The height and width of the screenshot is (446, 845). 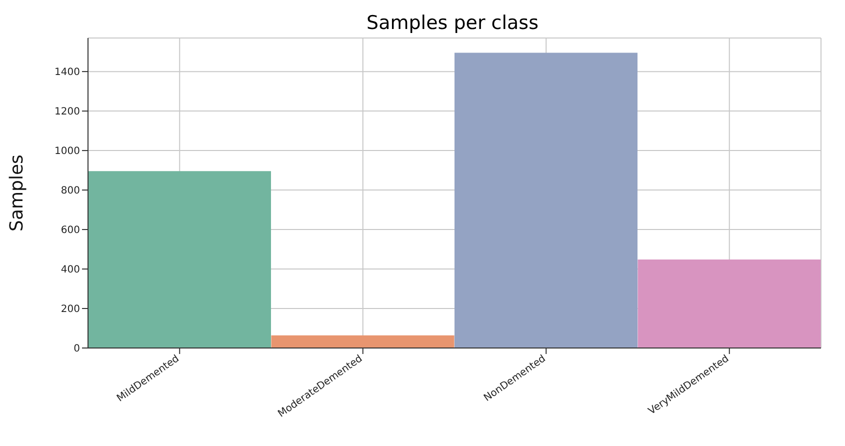 What do you see at coordinates (67, 112) in the screenshot?
I see `y-tick-label: 1200` at bounding box center [67, 112].